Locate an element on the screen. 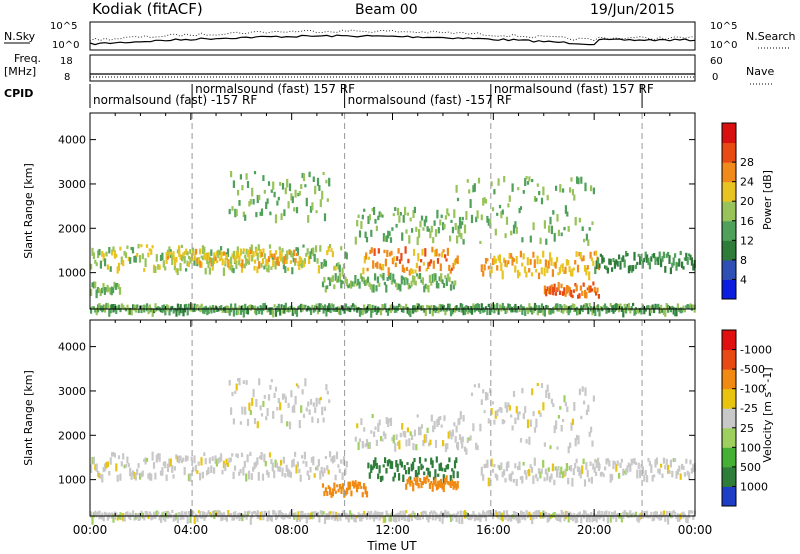  time-tick-label: 08:00 is located at coordinates (291, 530).